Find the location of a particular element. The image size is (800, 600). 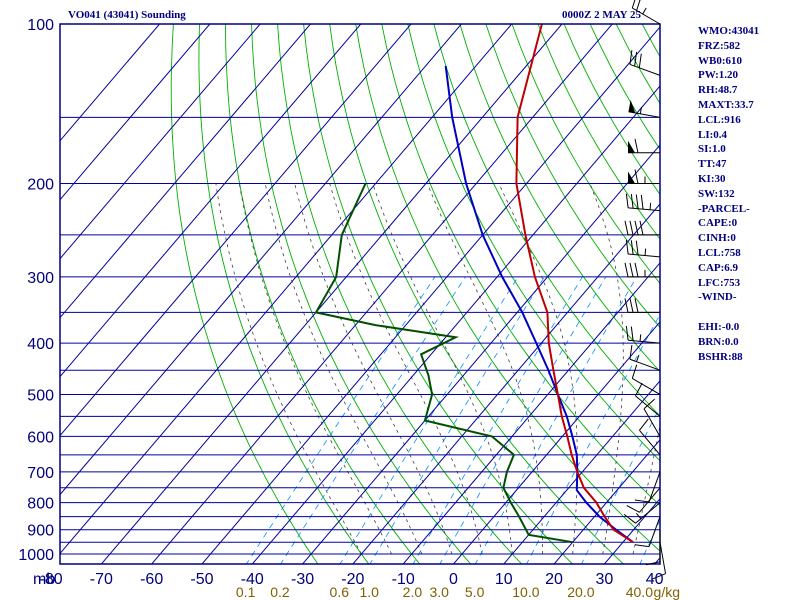

index-item: WMO:43041 is located at coordinates (729, 31).